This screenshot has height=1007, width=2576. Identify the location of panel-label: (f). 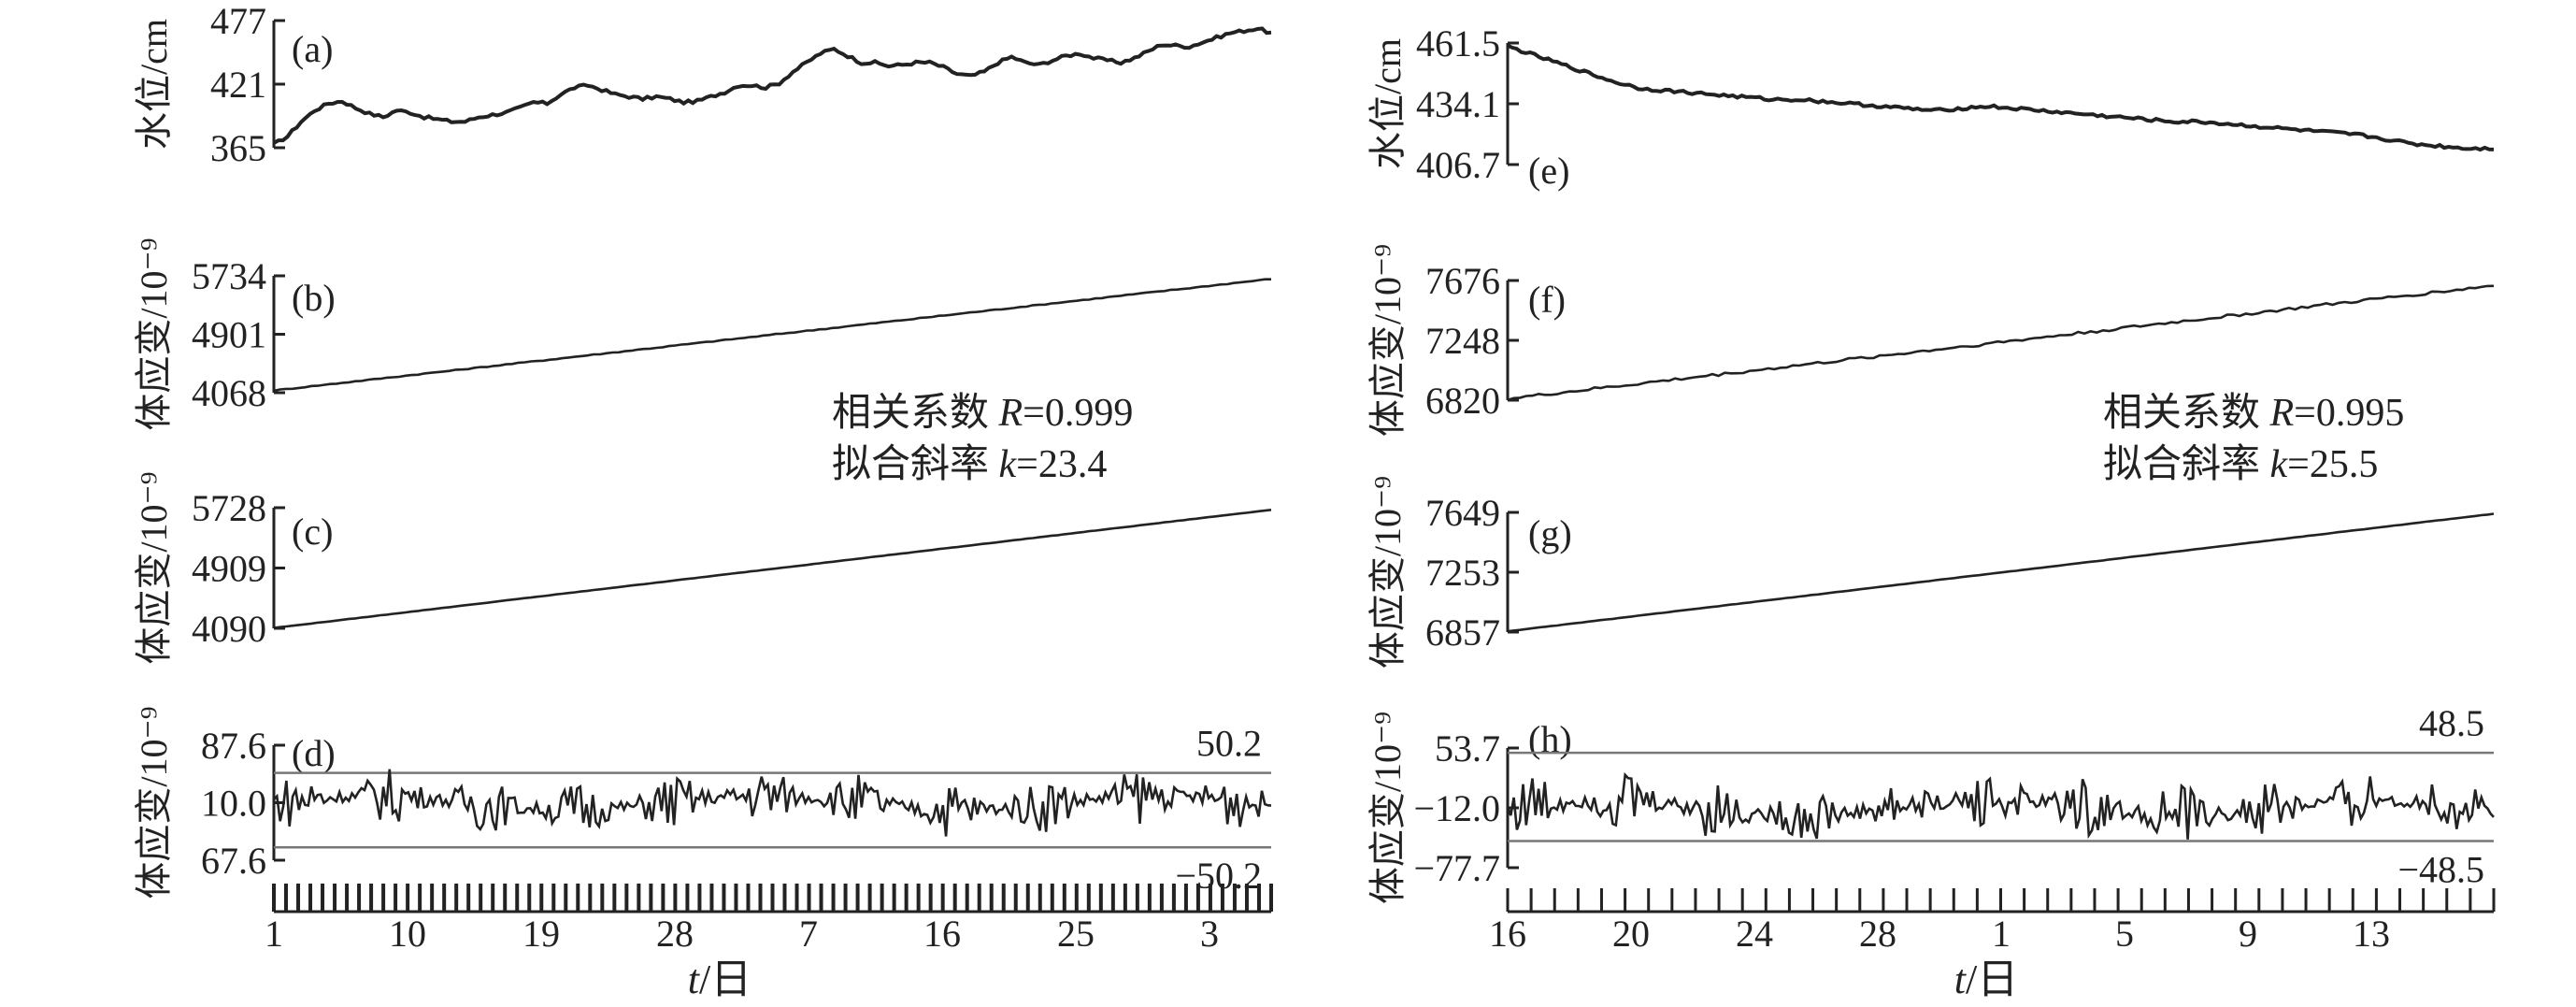
(1547, 300).